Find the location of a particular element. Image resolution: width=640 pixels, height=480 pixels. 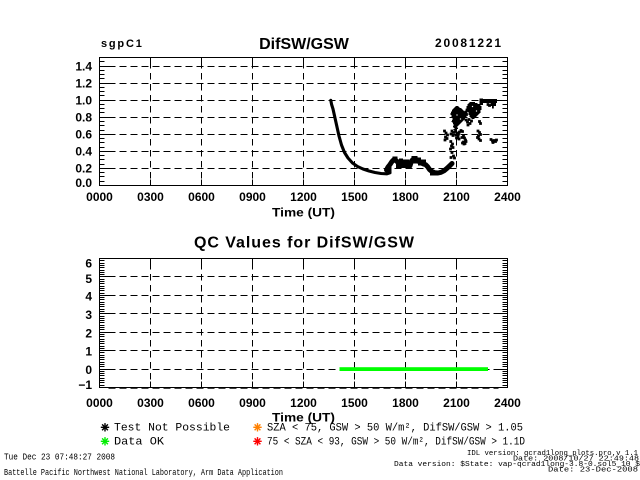

svg-text: 6 is located at coordinates (88, 264).